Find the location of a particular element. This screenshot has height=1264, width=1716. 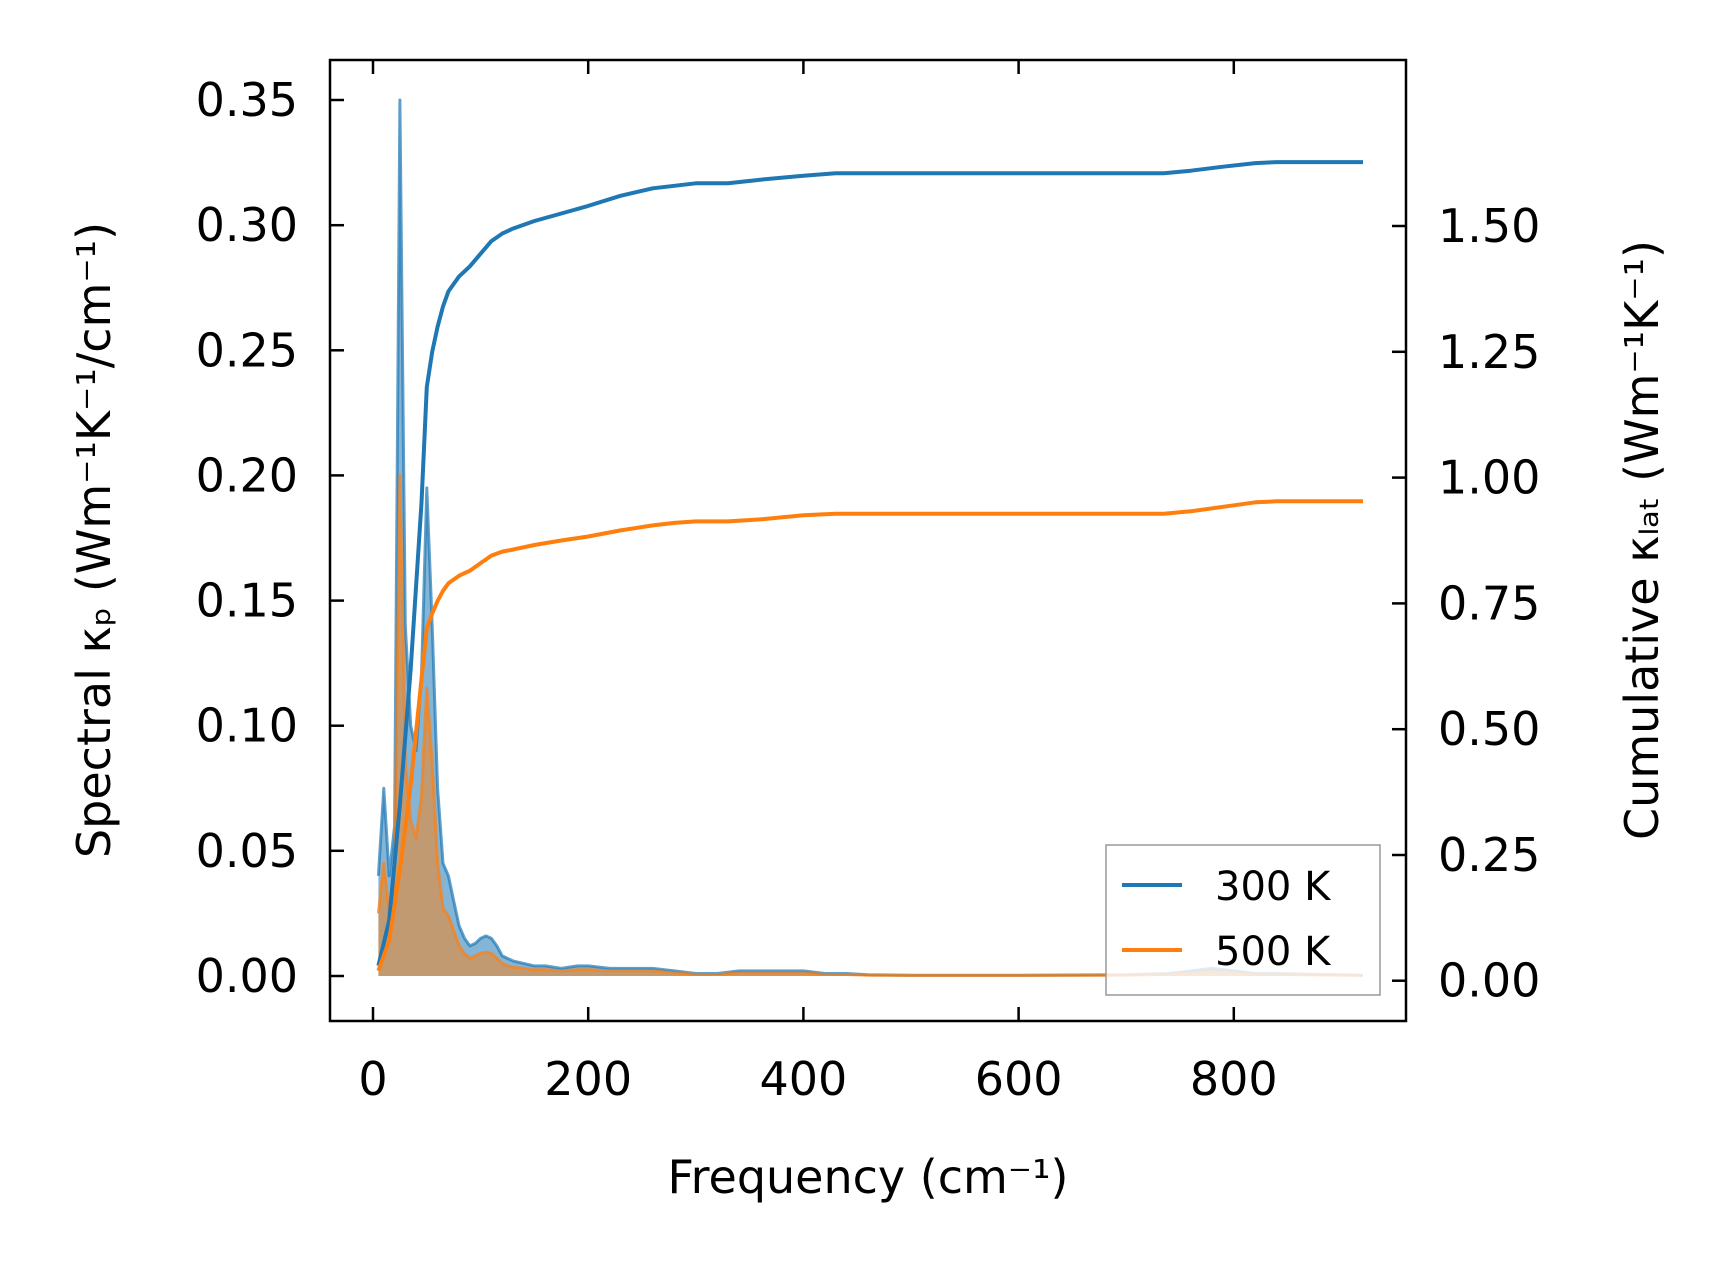

x-tick-label: 800 is located at coordinates (1234, 1079).